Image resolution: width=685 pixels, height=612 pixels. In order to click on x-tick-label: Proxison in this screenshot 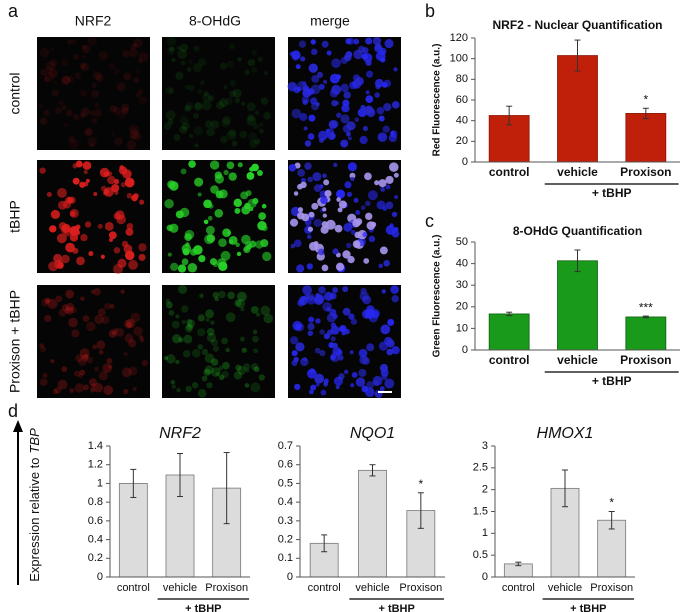, I will do `click(226, 588)`.